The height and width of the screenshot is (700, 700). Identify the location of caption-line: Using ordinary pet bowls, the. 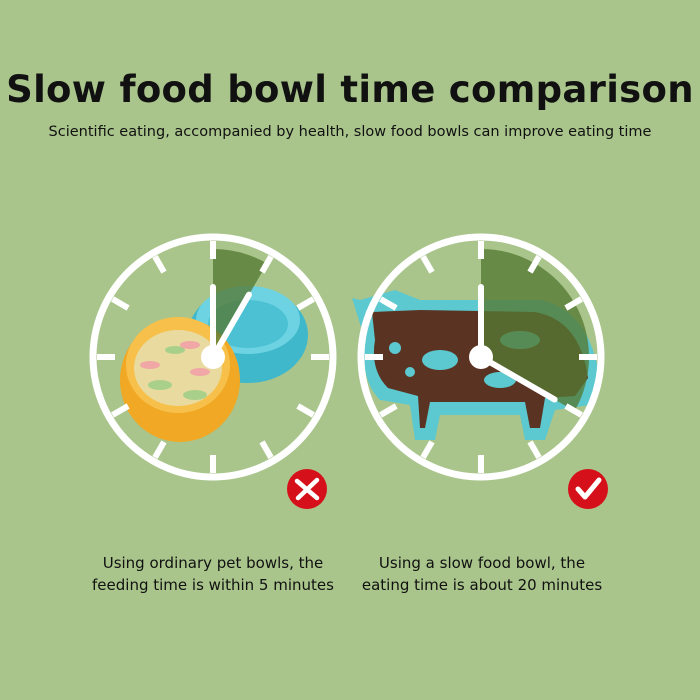
(213, 563).